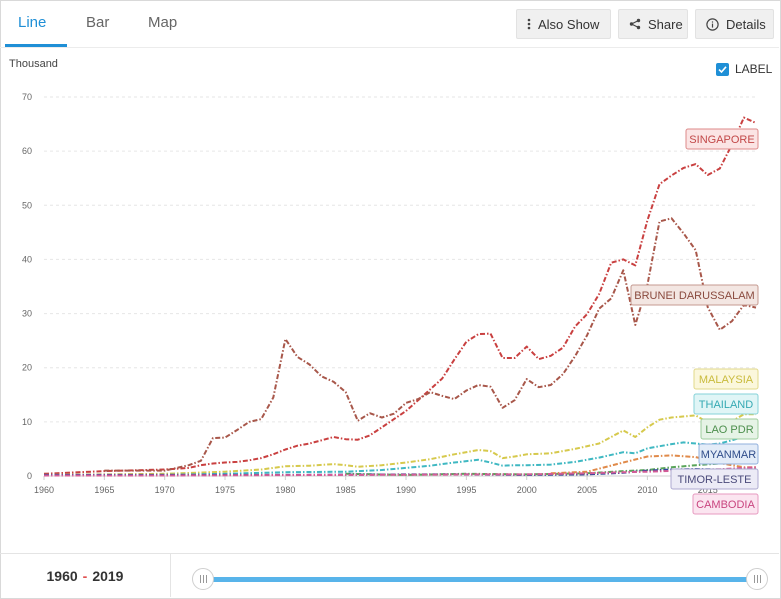 The image size is (781, 599). Describe the element at coordinates (480, 579) in the screenshot. I see `year-slider-track` at that location.